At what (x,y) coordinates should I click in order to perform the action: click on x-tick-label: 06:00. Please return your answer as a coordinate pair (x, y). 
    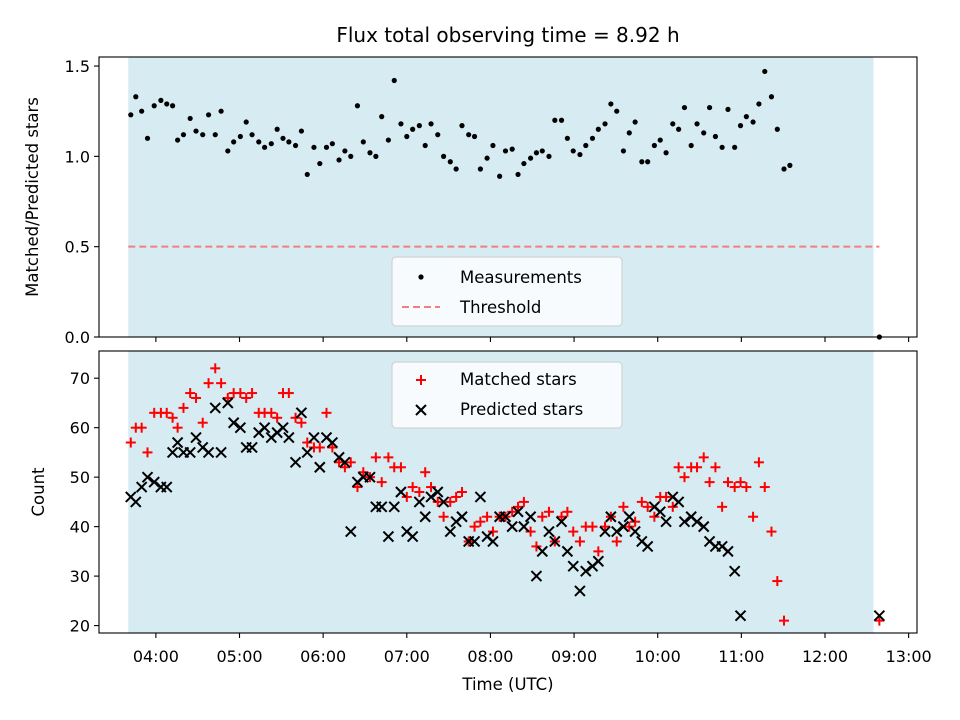
    Looking at the image, I should click on (323, 656).